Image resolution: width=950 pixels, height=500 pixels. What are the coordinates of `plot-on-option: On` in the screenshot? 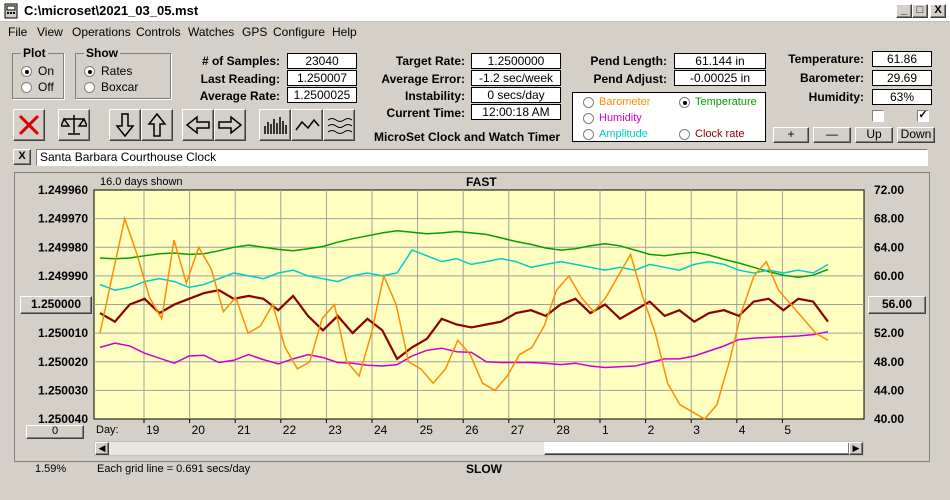 It's located at (37, 71).